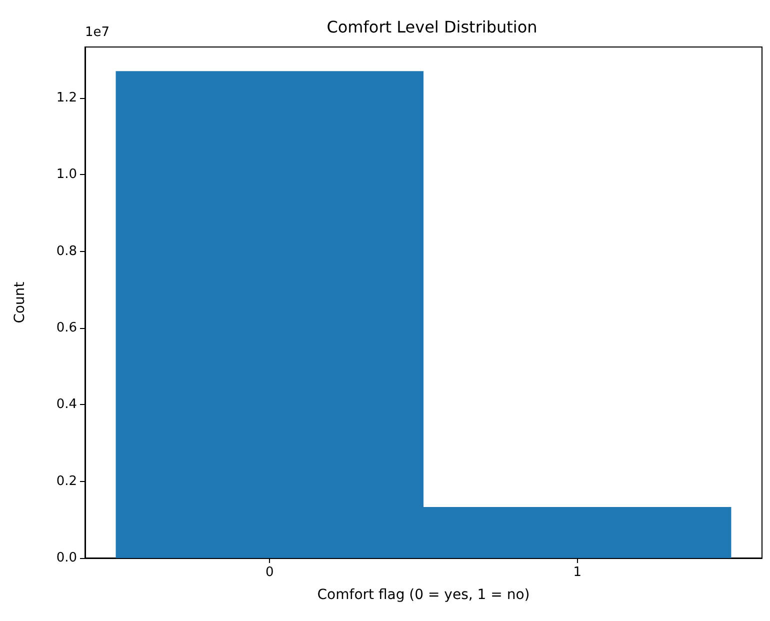  I want to click on y-tick-label: 1.2, so click(66, 98).